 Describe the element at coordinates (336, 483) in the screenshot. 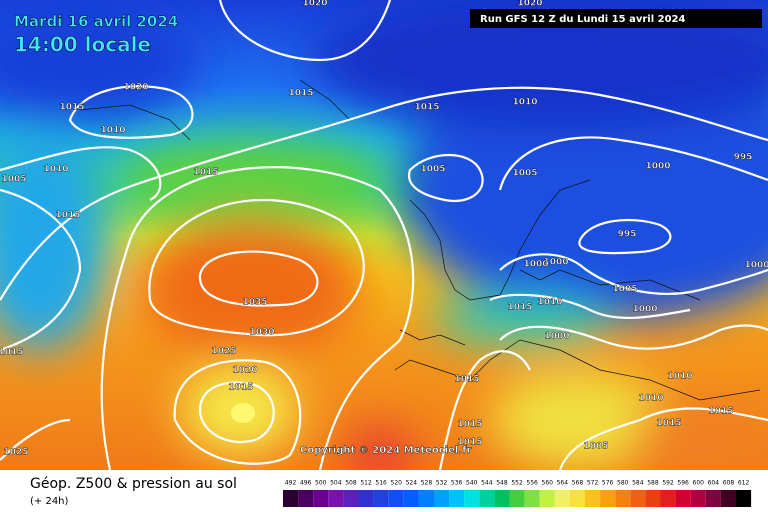

I see `scale-label: 504` at that location.